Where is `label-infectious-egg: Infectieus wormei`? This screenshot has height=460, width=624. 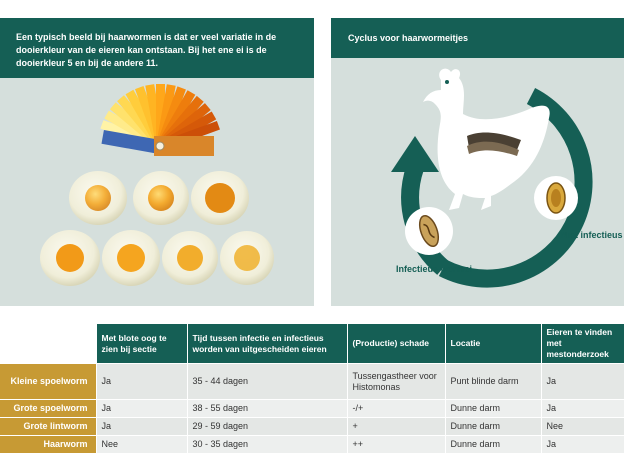
label-infectious-egg: Infectieus wormei is located at coordinates (434, 269).